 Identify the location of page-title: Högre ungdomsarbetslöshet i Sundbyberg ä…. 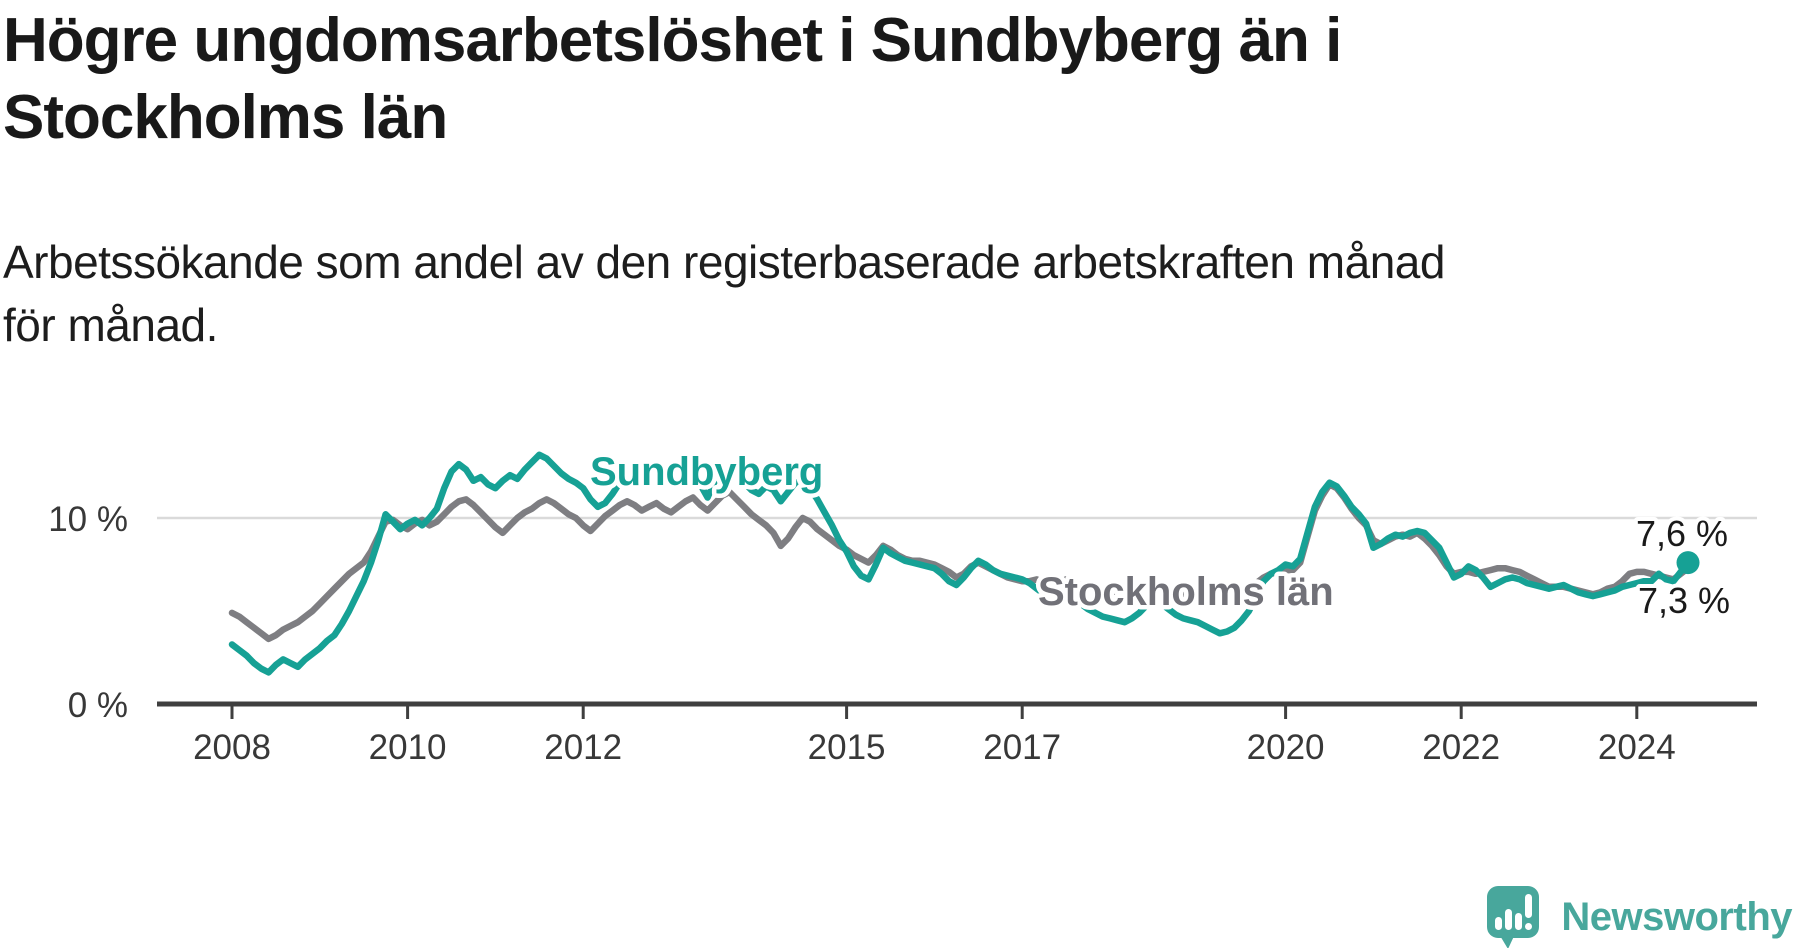
(672, 79).